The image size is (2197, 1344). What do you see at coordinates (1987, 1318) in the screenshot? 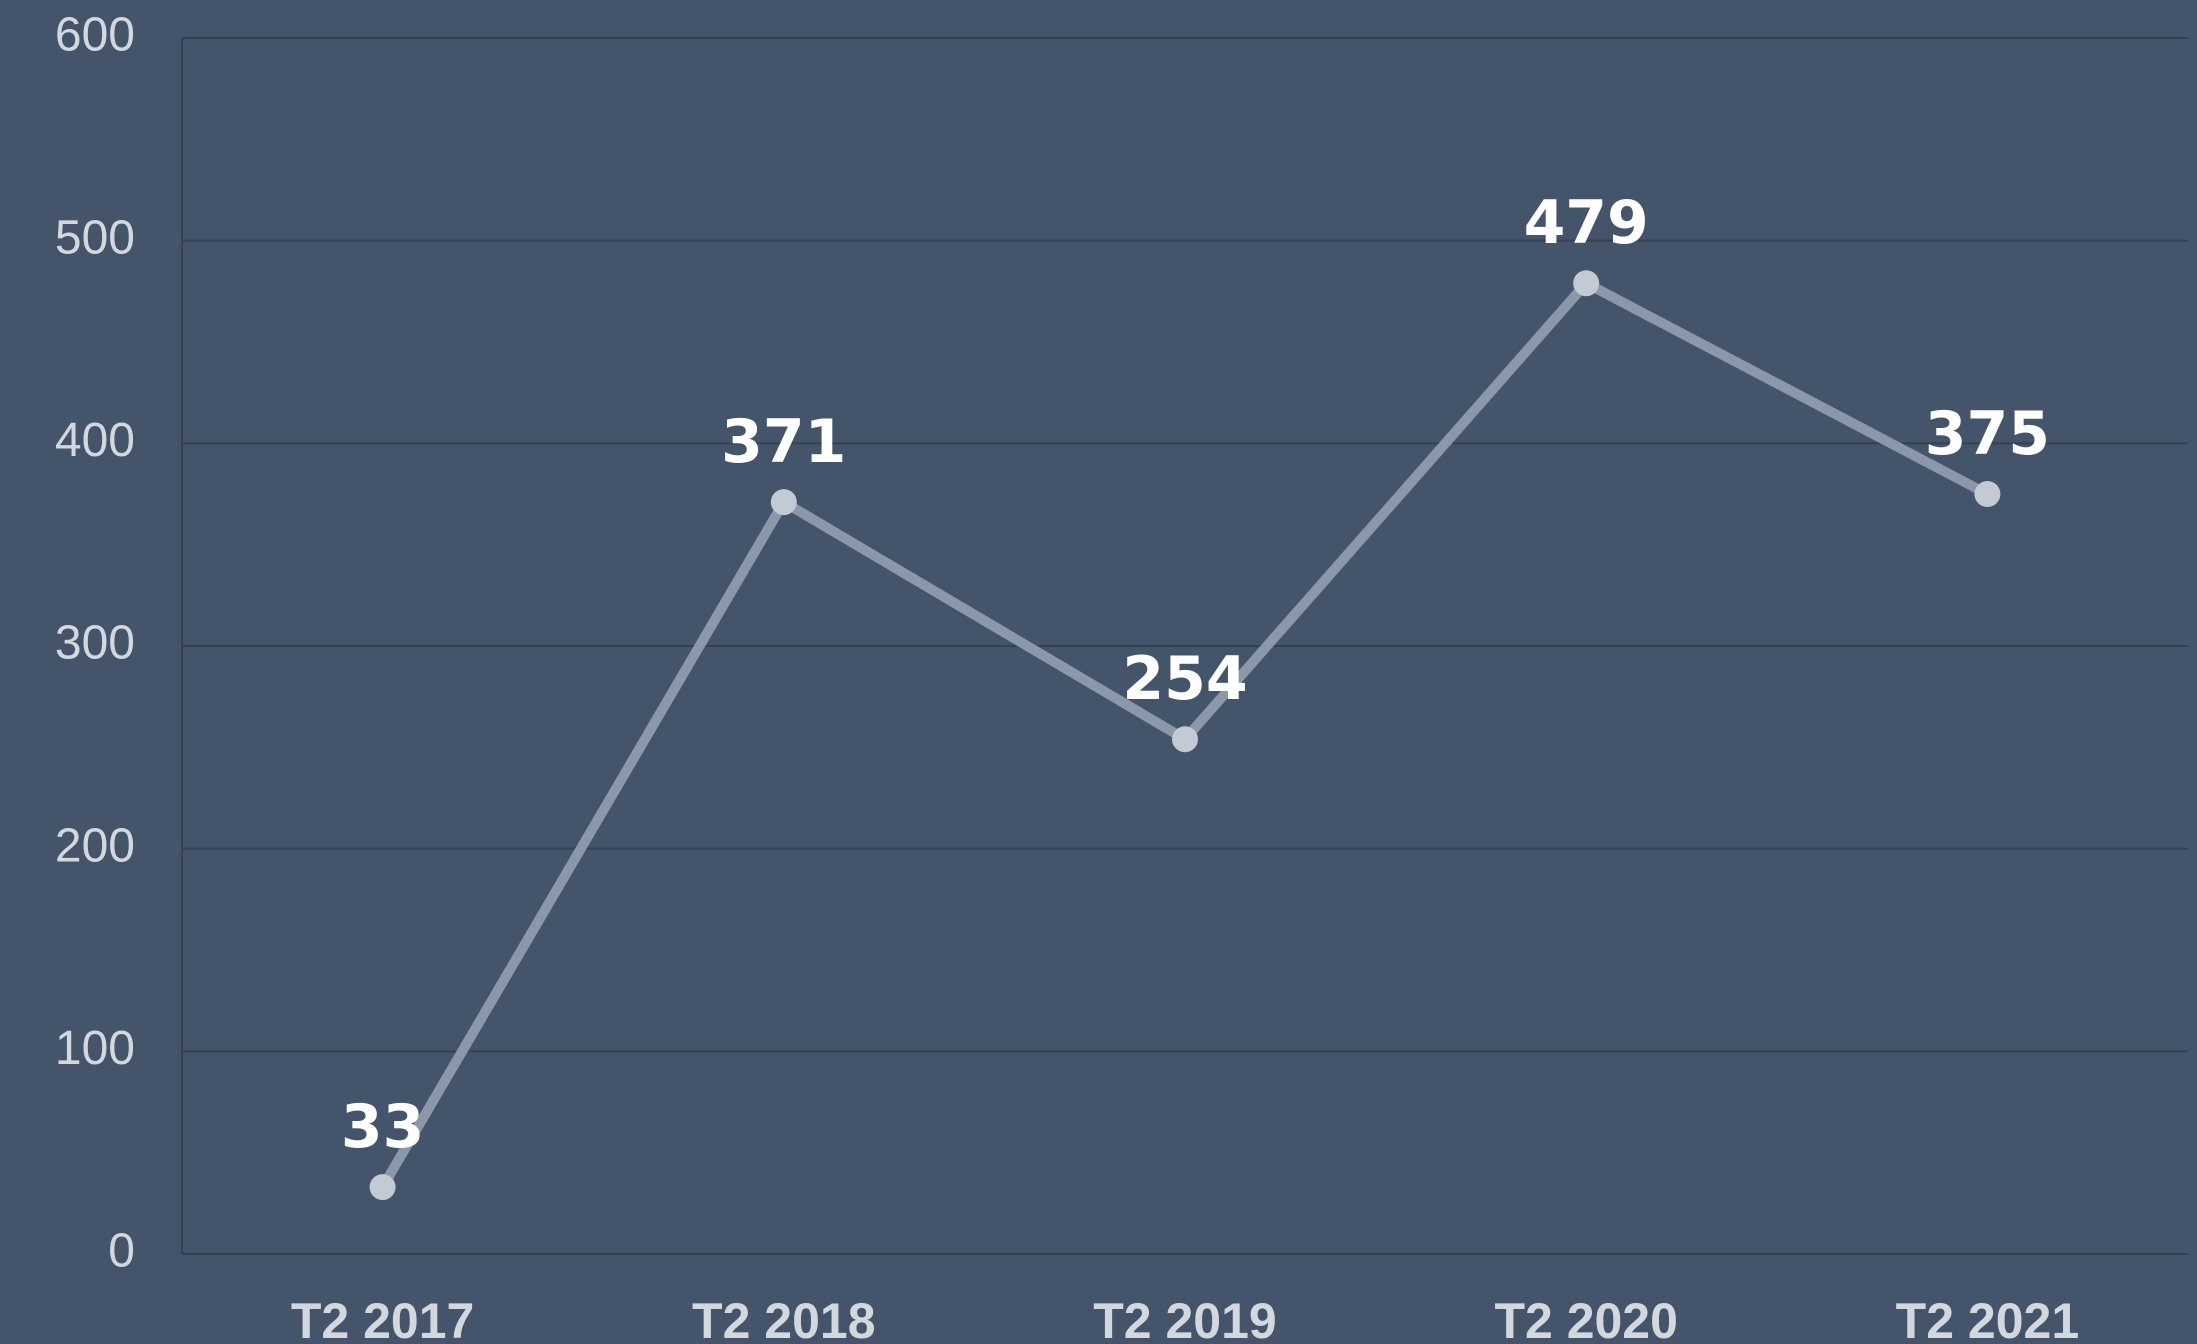
I see `x-tick-label: T2 2021` at bounding box center [1987, 1318].